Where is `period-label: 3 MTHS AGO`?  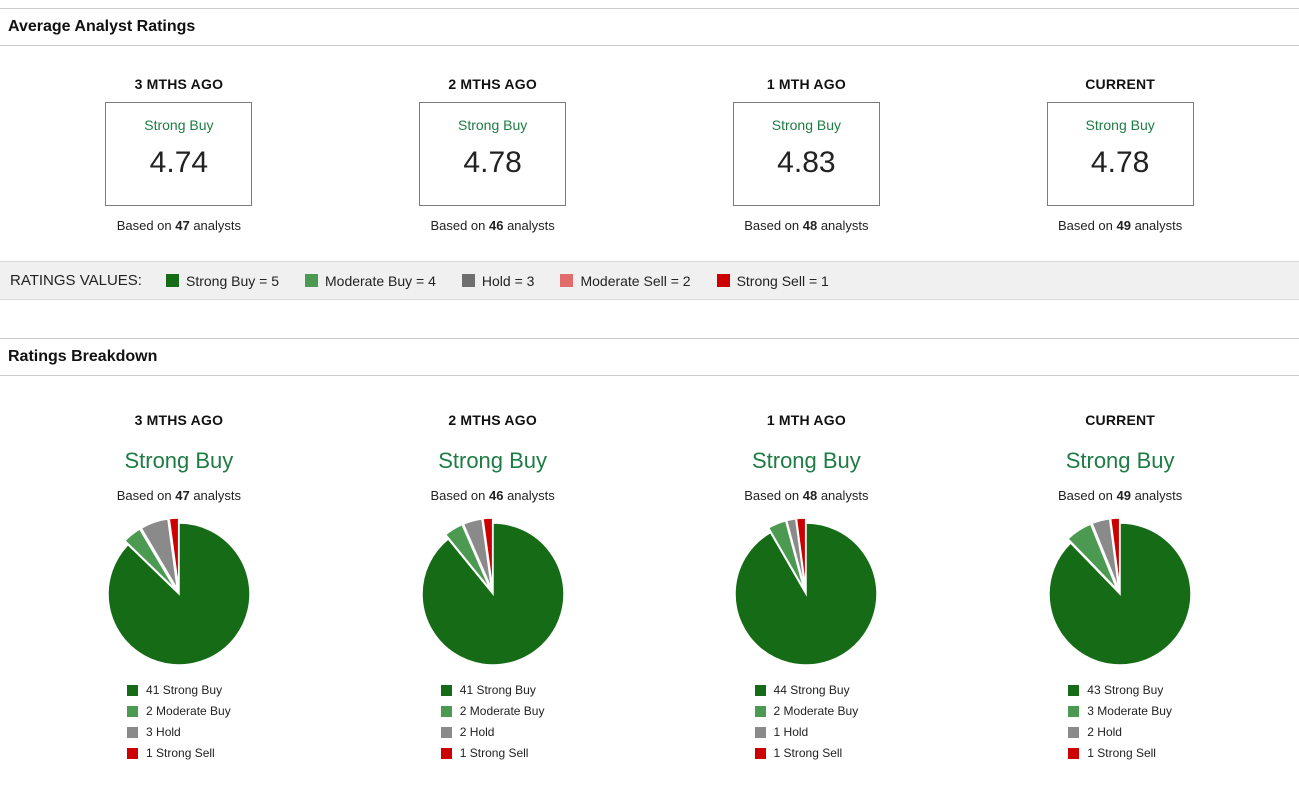 period-label: 3 MTHS AGO is located at coordinates (179, 420).